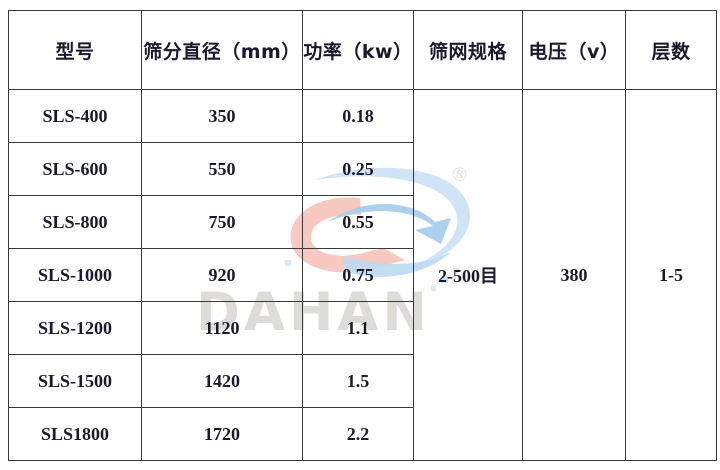  What do you see at coordinates (671, 275) in the screenshot?
I see `cell-layers-merged: 1-5` at bounding box center [671, 275].